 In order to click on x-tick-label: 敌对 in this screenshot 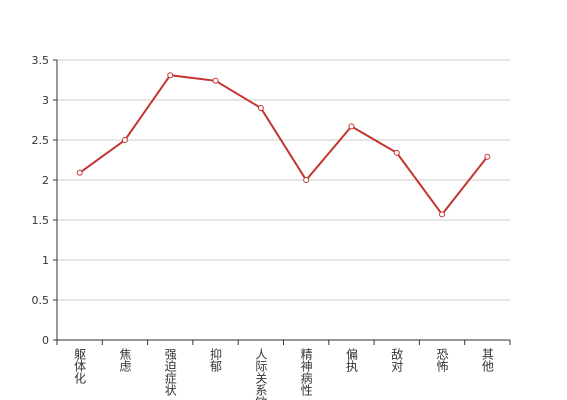, I will do `click(397, 359)`.